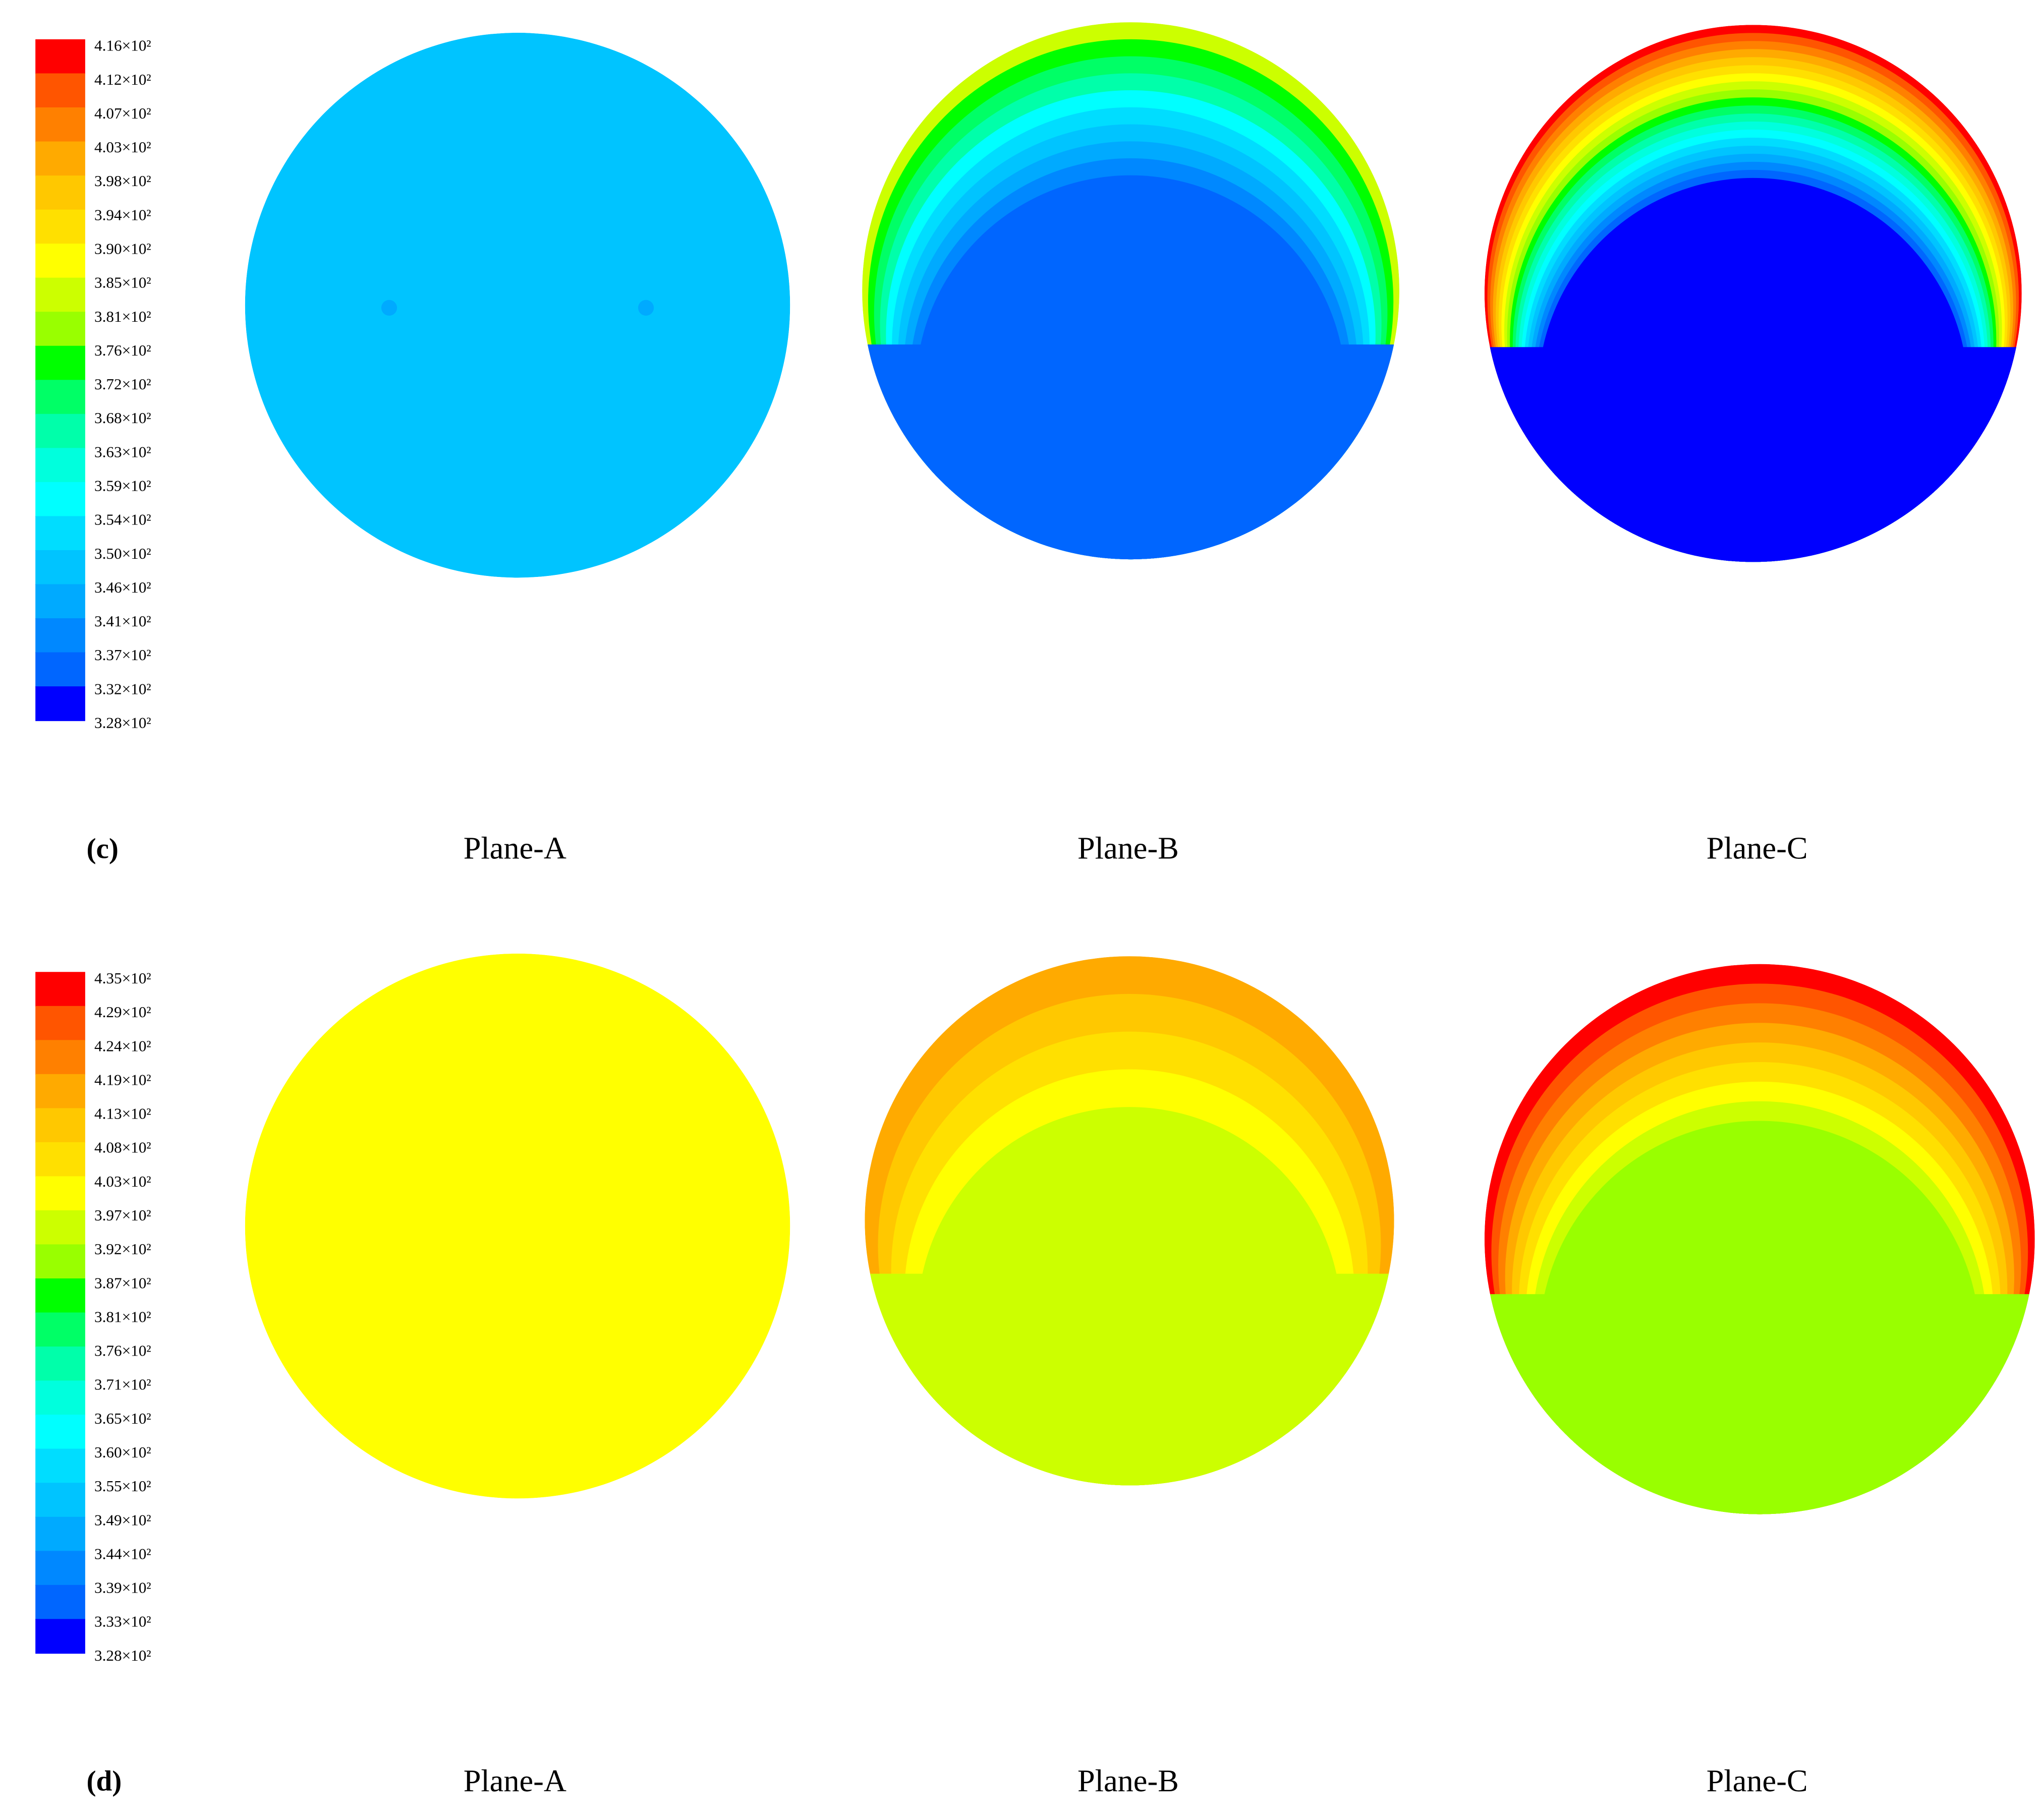  Describe the element at coordinates (122, 45) in the screenshot. I see `colorbar-label: 4.16×10²` at that location.